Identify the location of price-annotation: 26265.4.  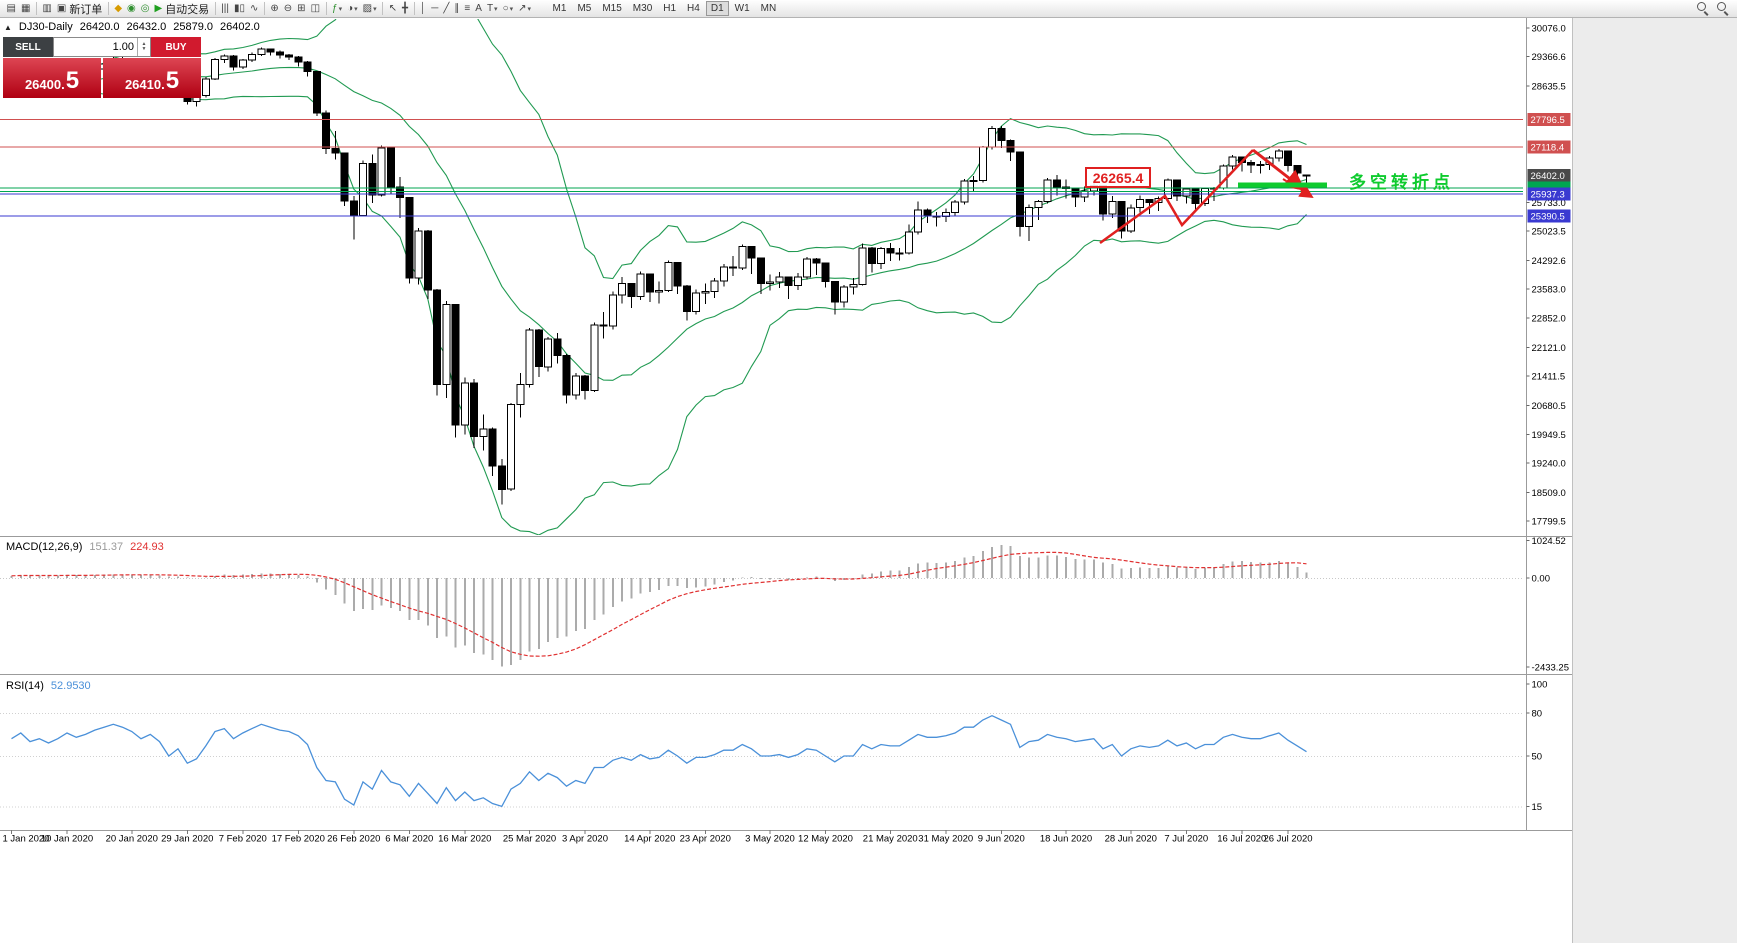
(1118, 177).